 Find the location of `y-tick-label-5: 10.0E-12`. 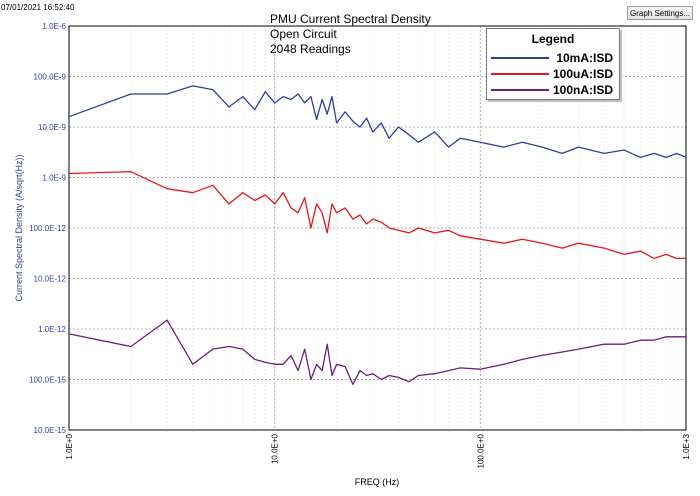

y-tick-label-5: 10.0E-12 is located at coordinates (50, 279).